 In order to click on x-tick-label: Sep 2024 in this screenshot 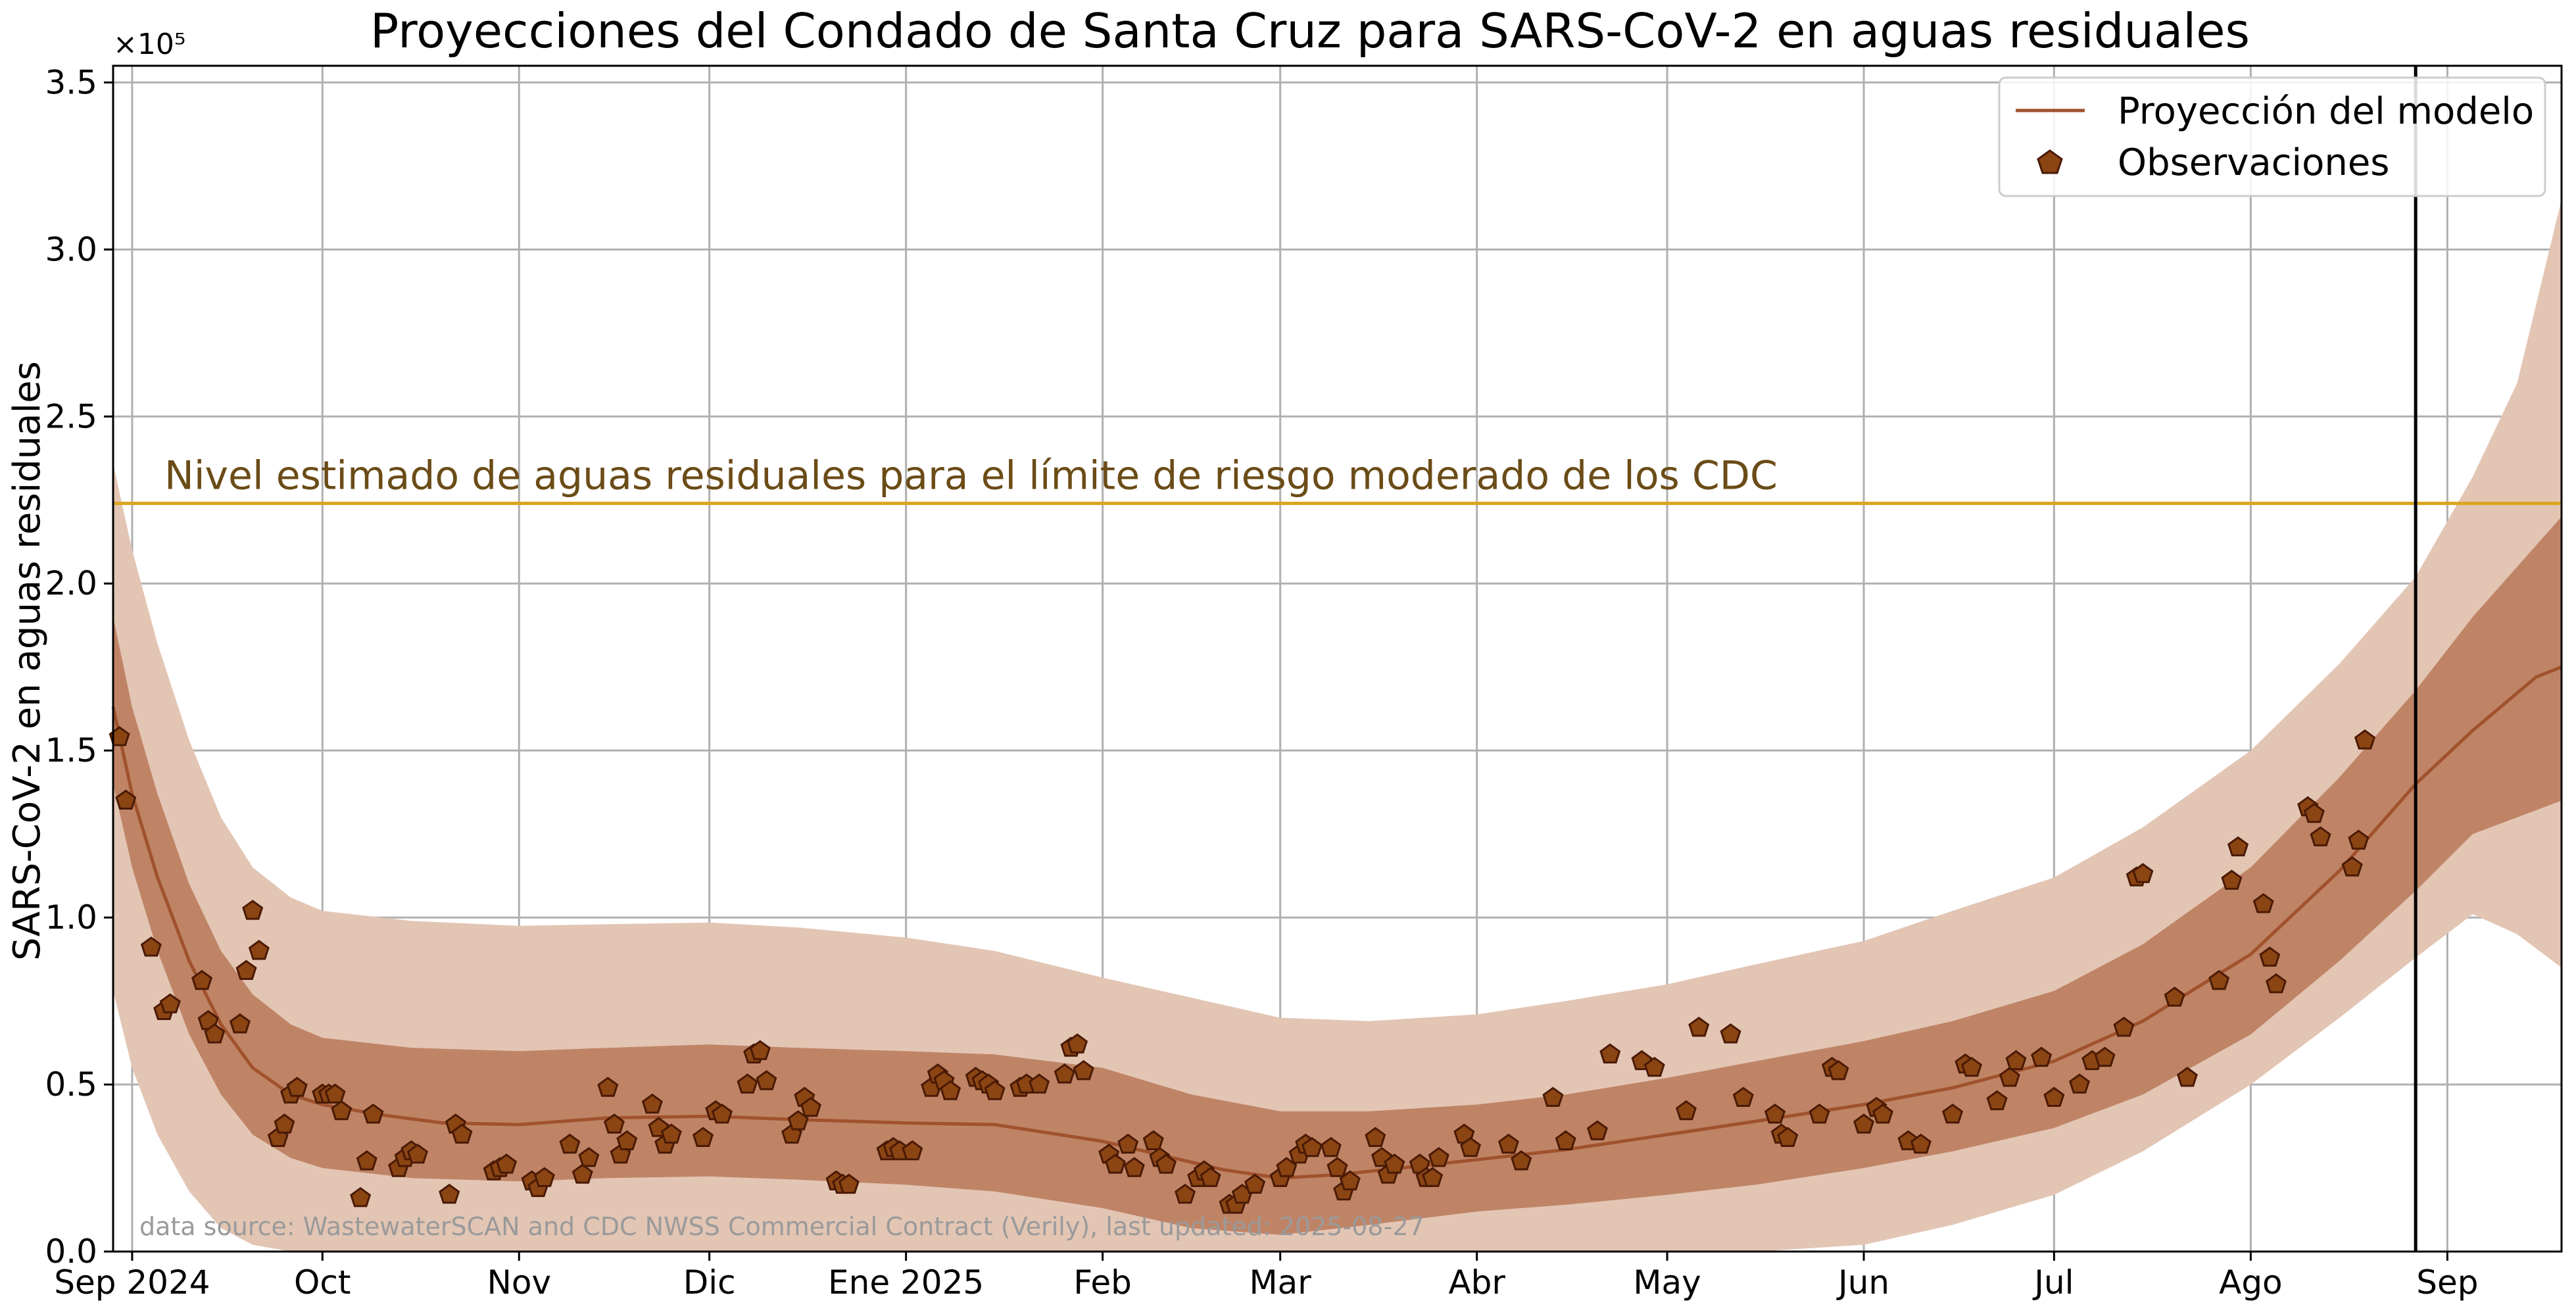, I will do `click(132, 1282)`.